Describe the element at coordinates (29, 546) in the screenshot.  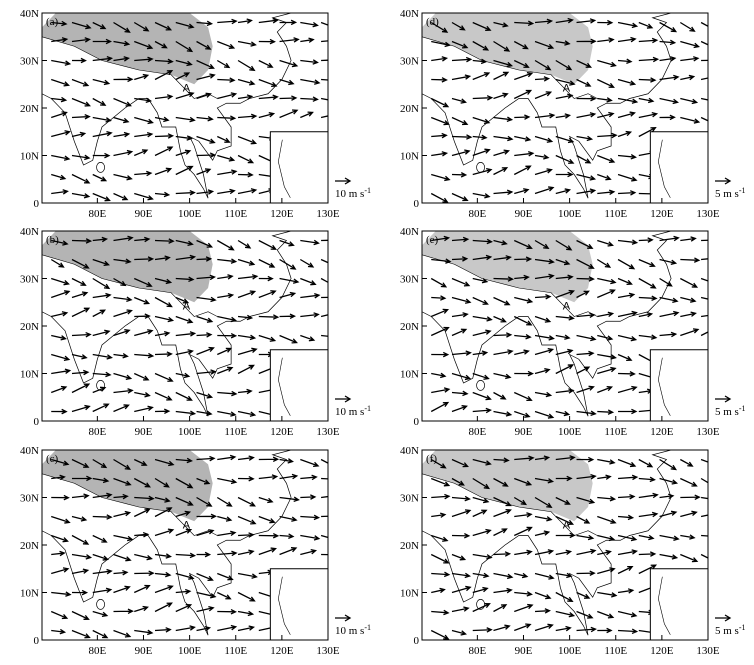
I see `y-tick-label: 20N` at that location.